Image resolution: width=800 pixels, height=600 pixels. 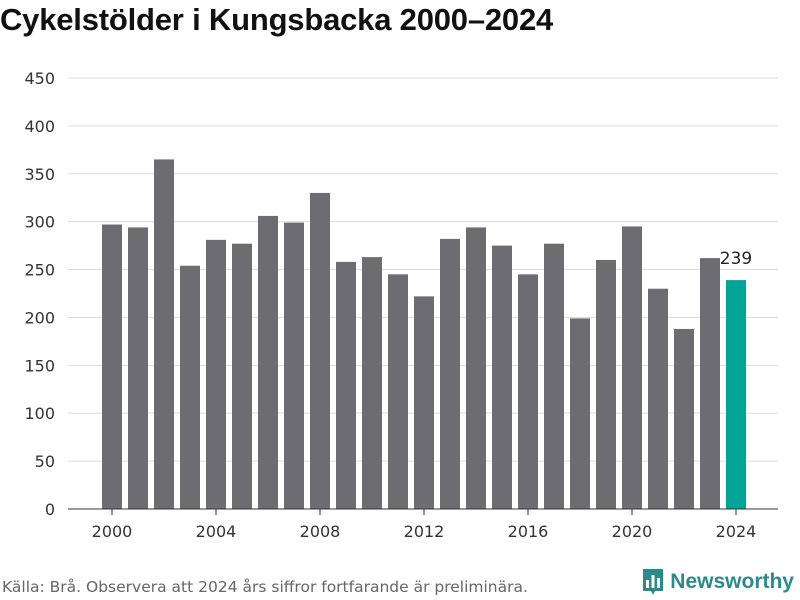 I want to click on bar-2020, so click(x=632, y=367).